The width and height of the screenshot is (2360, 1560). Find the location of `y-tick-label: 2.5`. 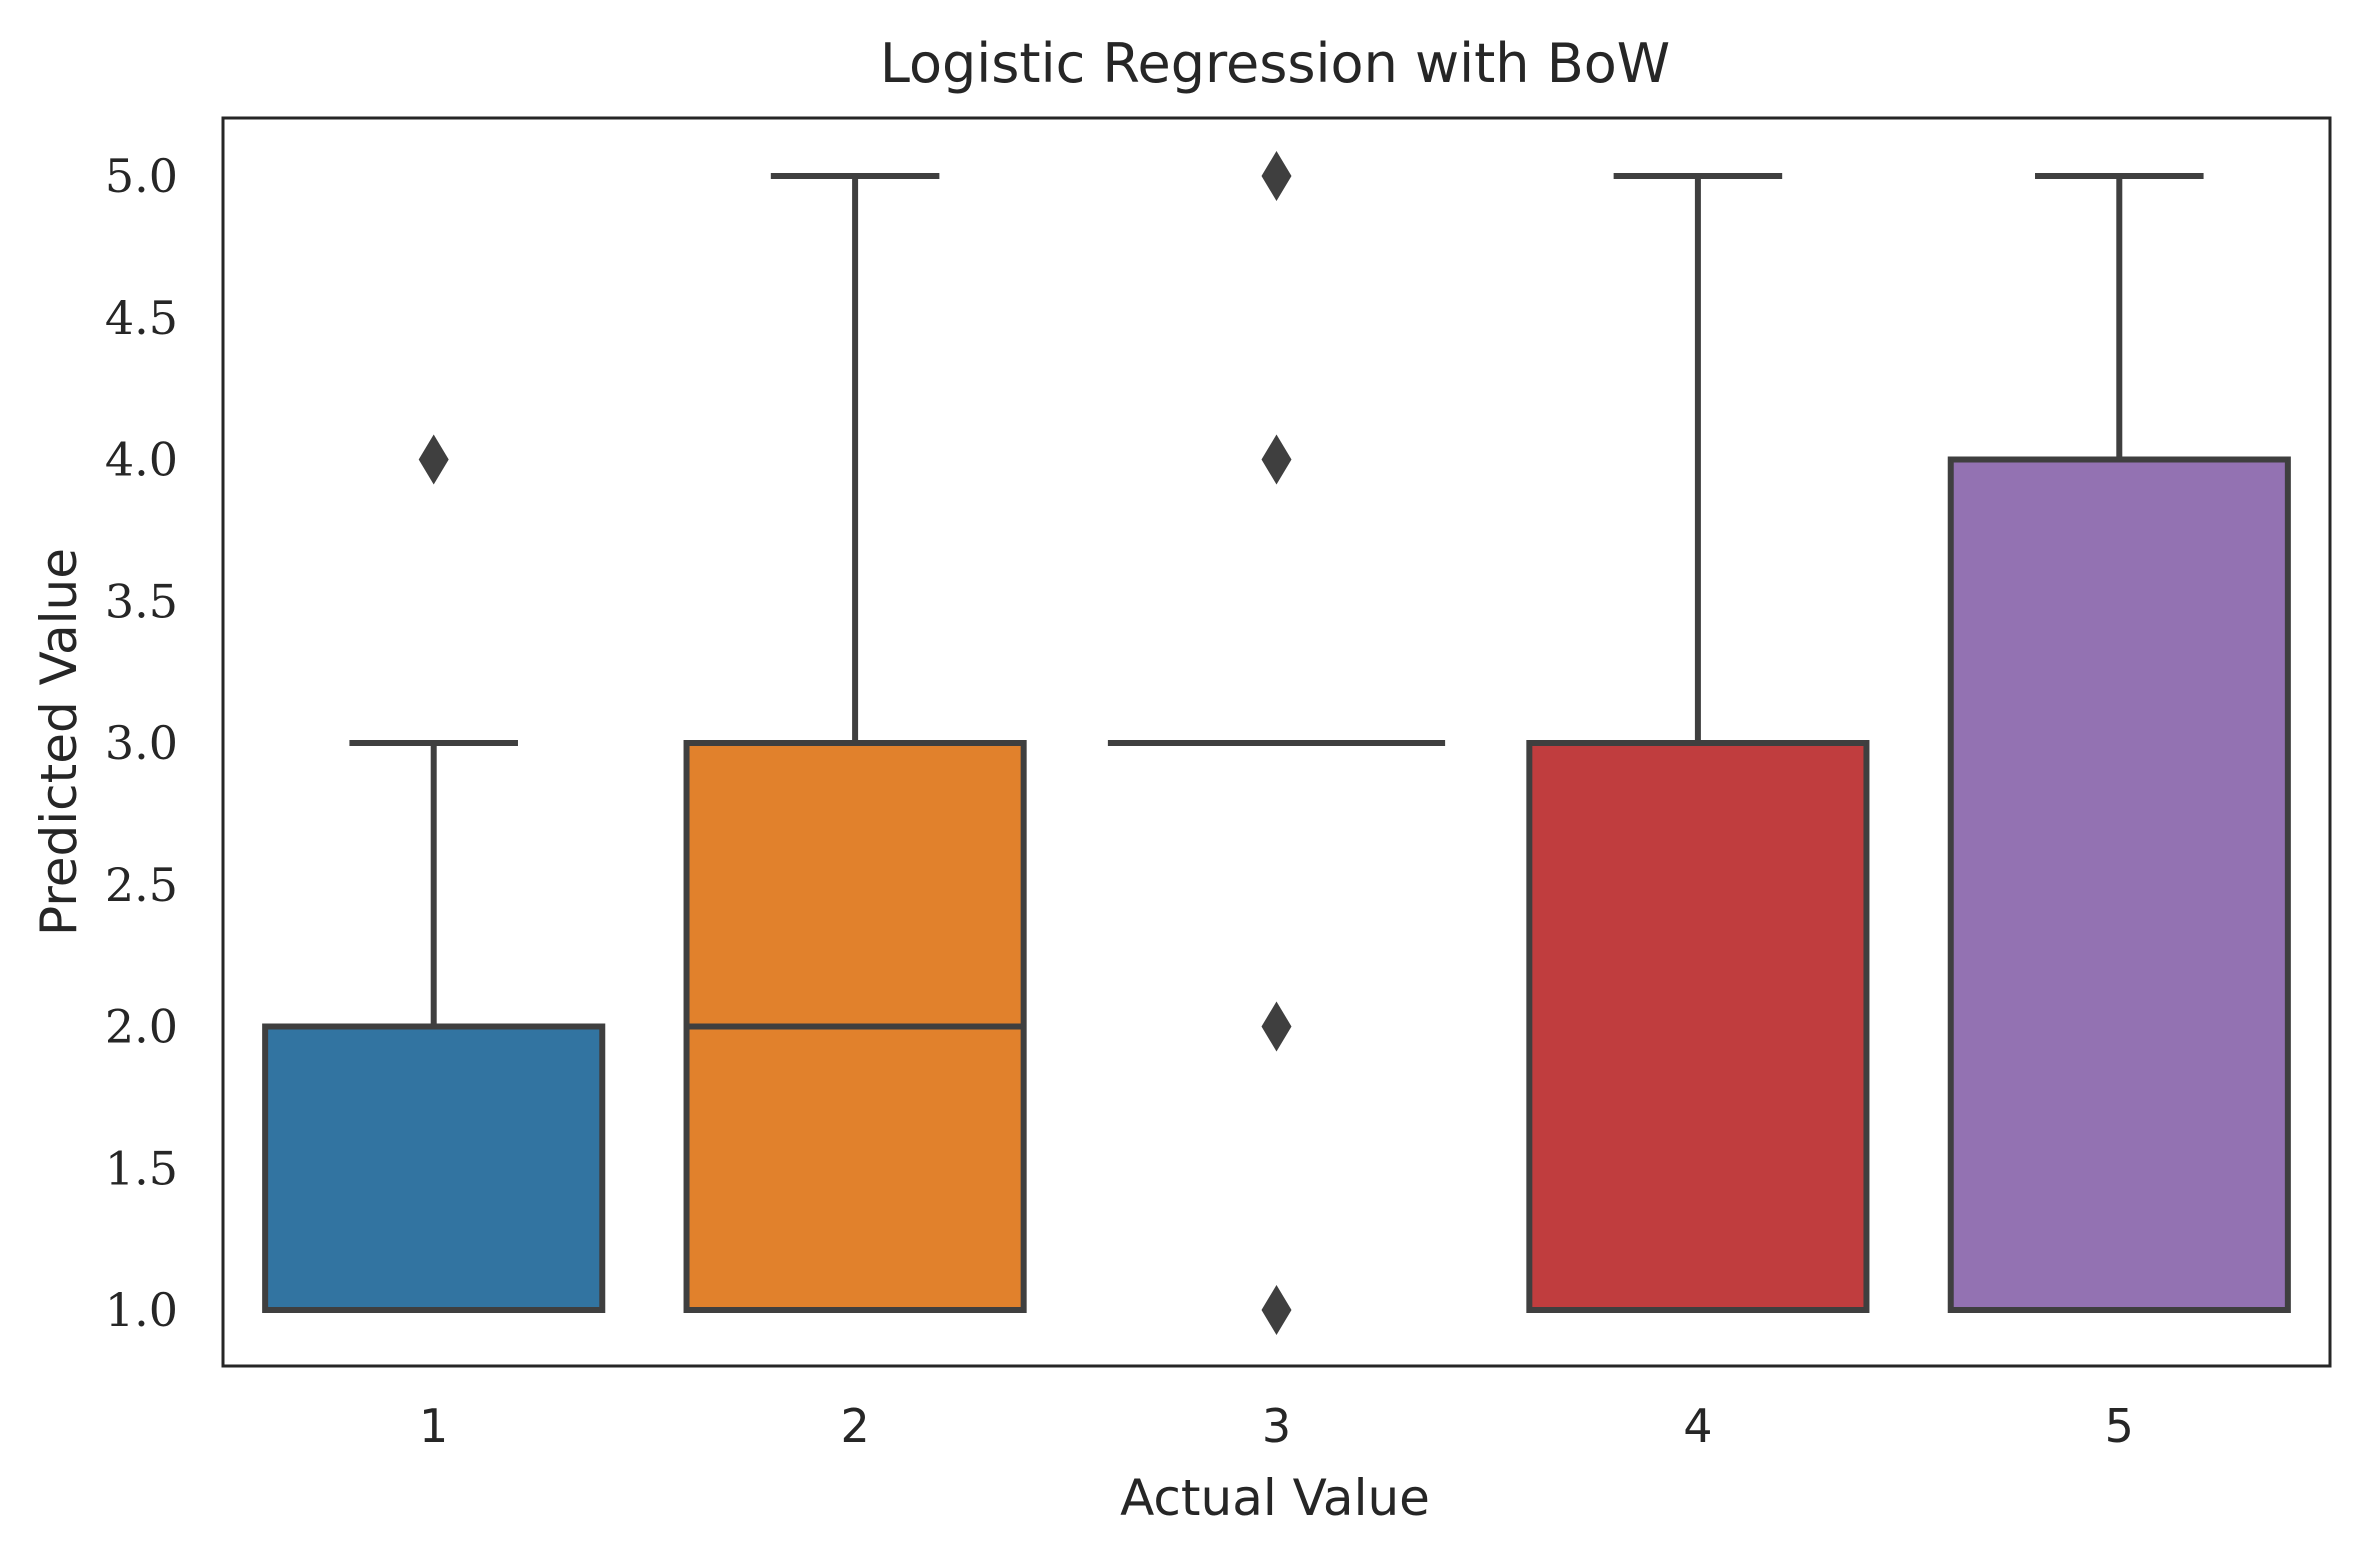

y-tick-label: 2.5 is located at coordinates (141, 885).